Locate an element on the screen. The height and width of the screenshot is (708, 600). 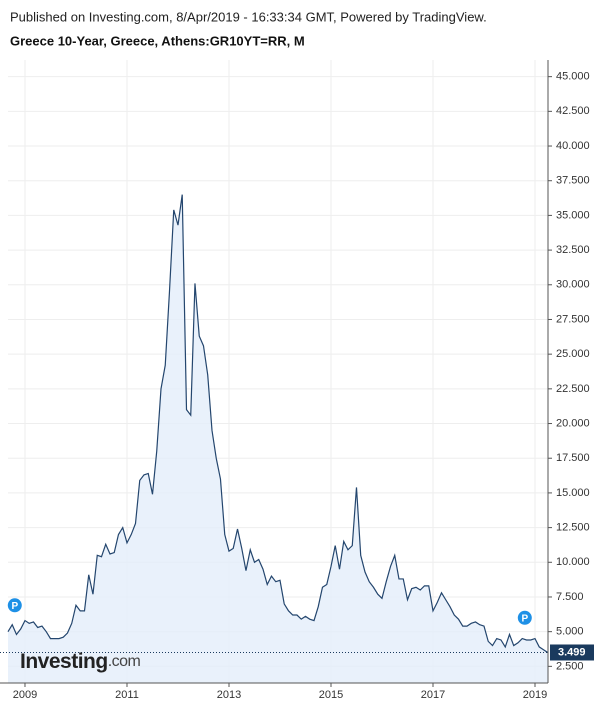
y-tick-label: 35.000 is located at coordinates (573, 215).